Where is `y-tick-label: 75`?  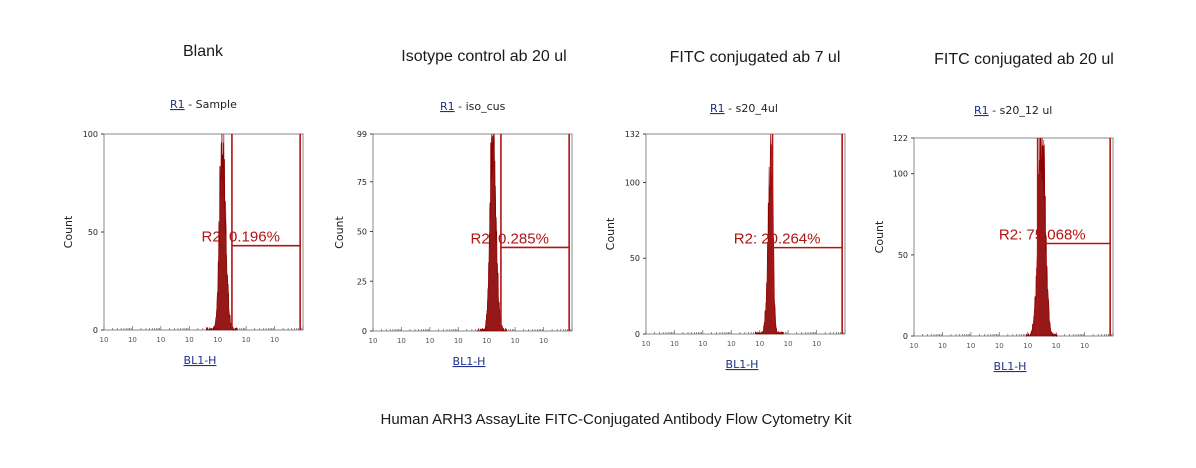 y-tick-label: 75 is located at coordinates (362, 182).